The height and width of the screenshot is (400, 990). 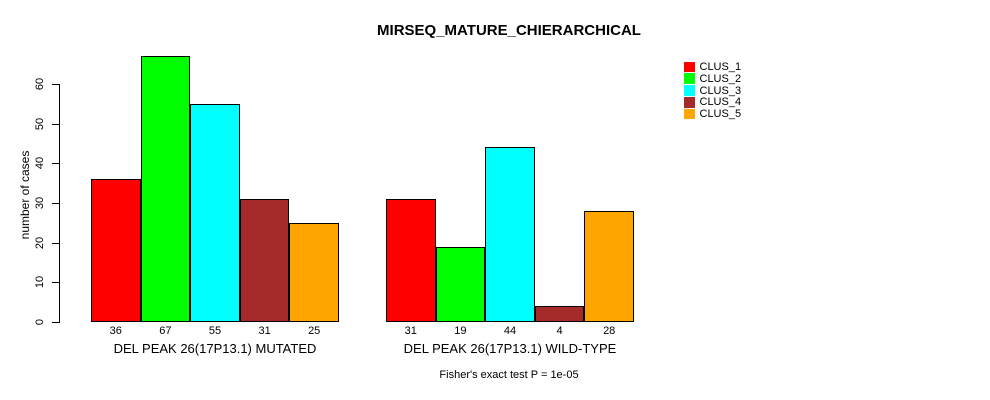 What do you see at coordinates (509, 30) in the screenshot?
I see `chart-title: MIRSEQ_MATURE_CHIERARCHICAL` at bounding box center [509, 30].